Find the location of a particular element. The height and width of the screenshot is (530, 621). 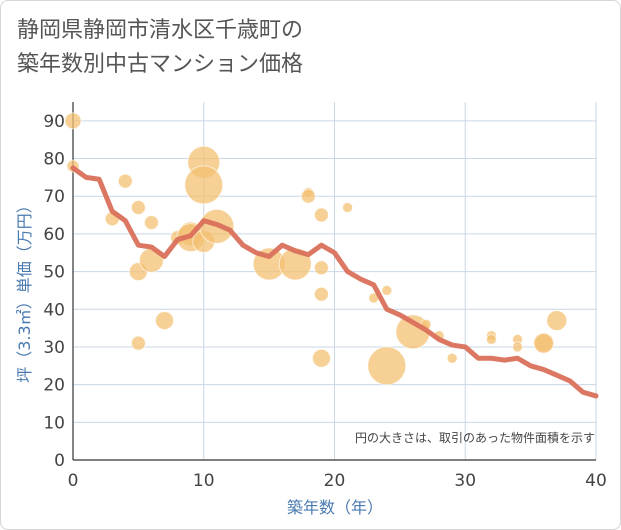

y-tick-label: 80 is located at coordinates (54, 160).